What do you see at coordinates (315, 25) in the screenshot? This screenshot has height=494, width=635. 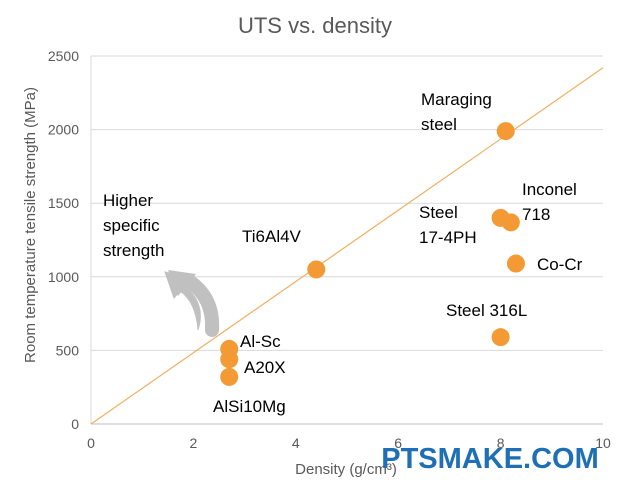 I see `chart-title: UTS vs. density` at bounding box center [315, 25].